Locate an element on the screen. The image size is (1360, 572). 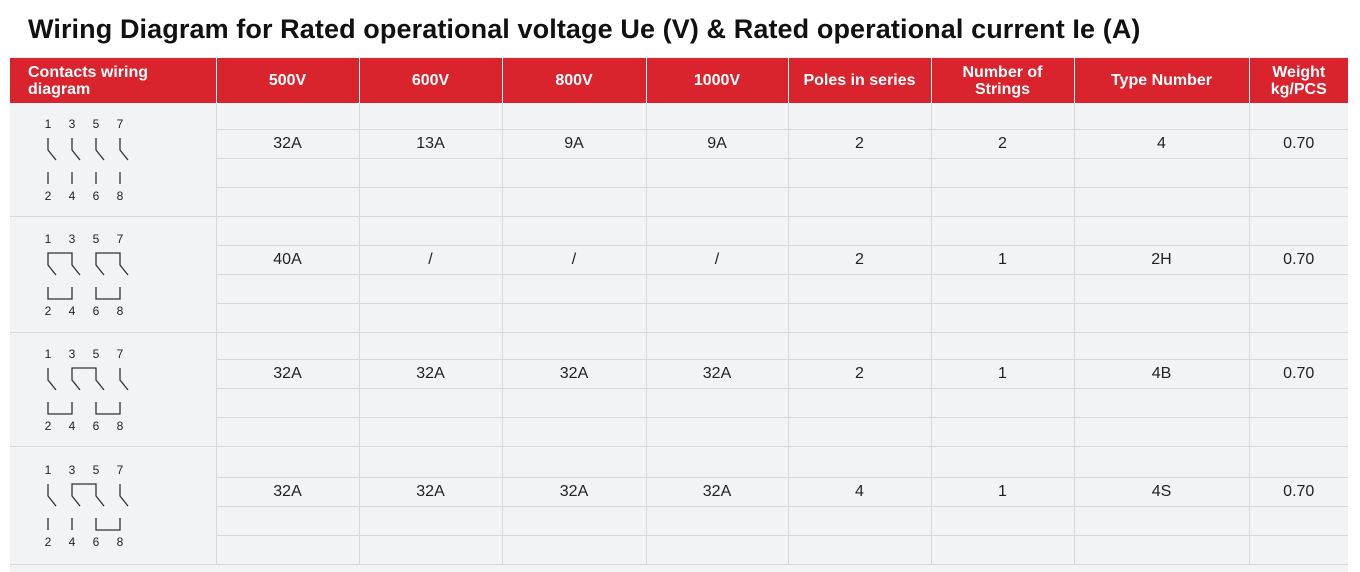
header-500v: 500V is located at coordinates (288, 80).